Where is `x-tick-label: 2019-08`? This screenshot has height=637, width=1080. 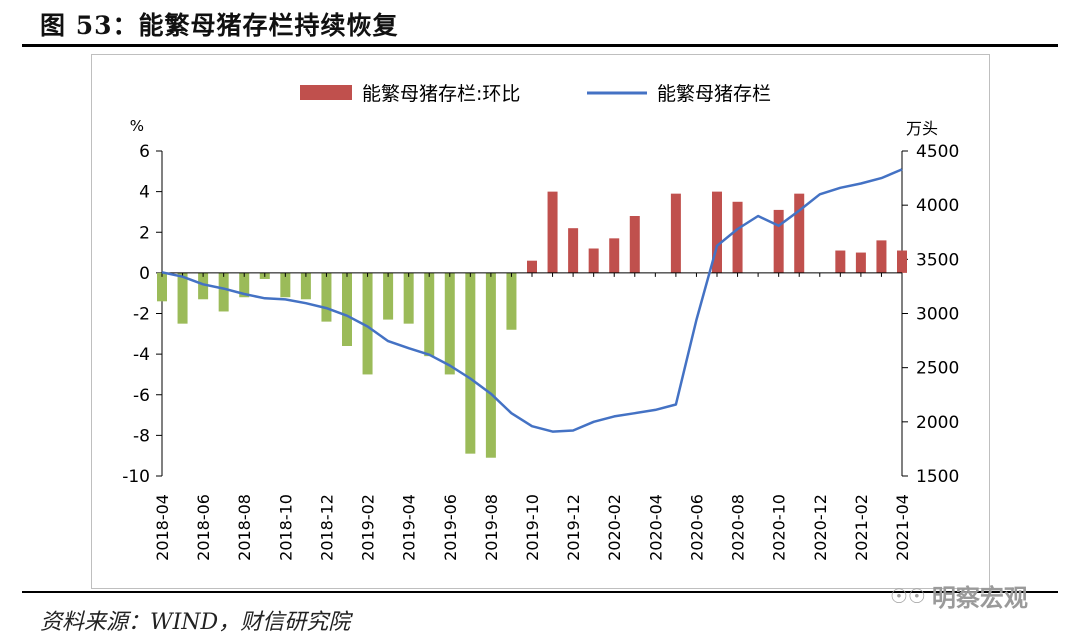 x-tick-label: 2019-08 is located at coordinates (491, 527).